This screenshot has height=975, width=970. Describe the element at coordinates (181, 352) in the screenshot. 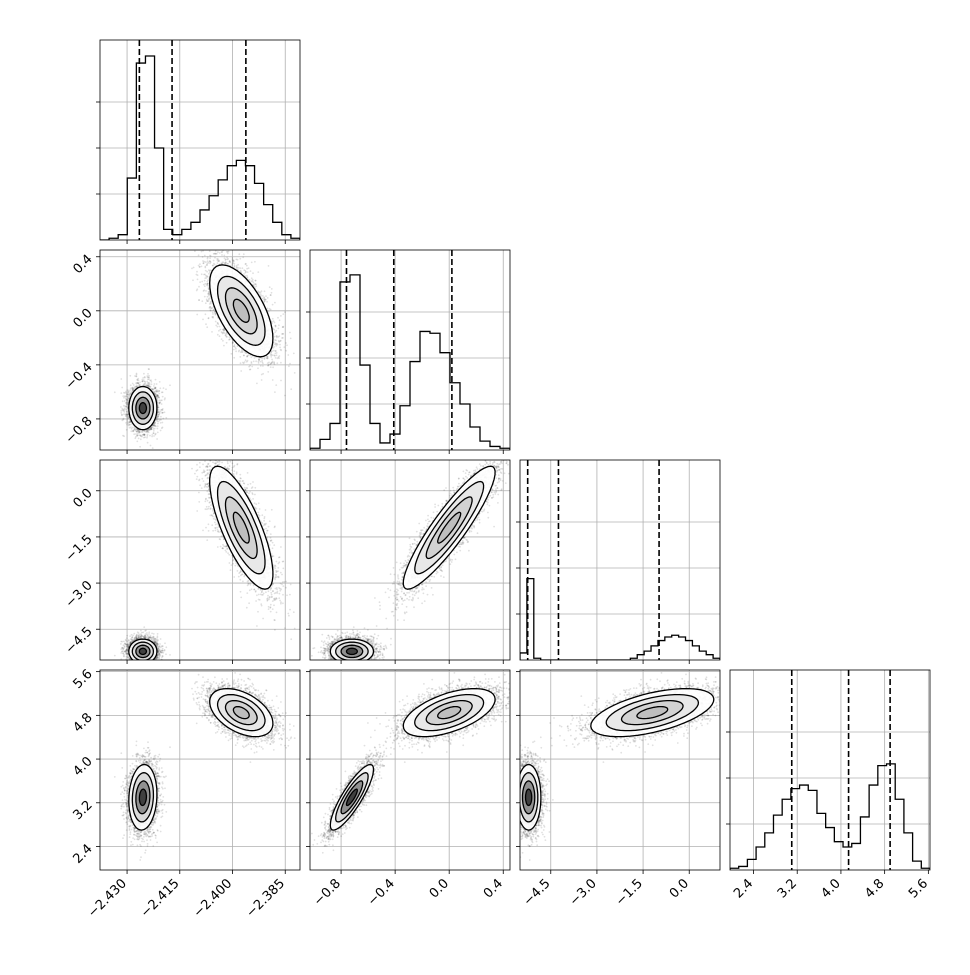

I see `panel-1-0: −0.8−0.40.00.4` at that location.